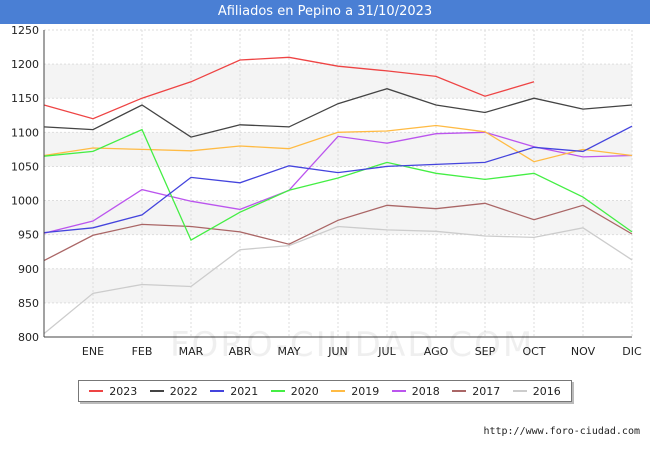 This screenshot has width=650, height=450. Describe the element at coordinates (183, 391) in the screenshot. I see `legend-label: 2022` at that location.